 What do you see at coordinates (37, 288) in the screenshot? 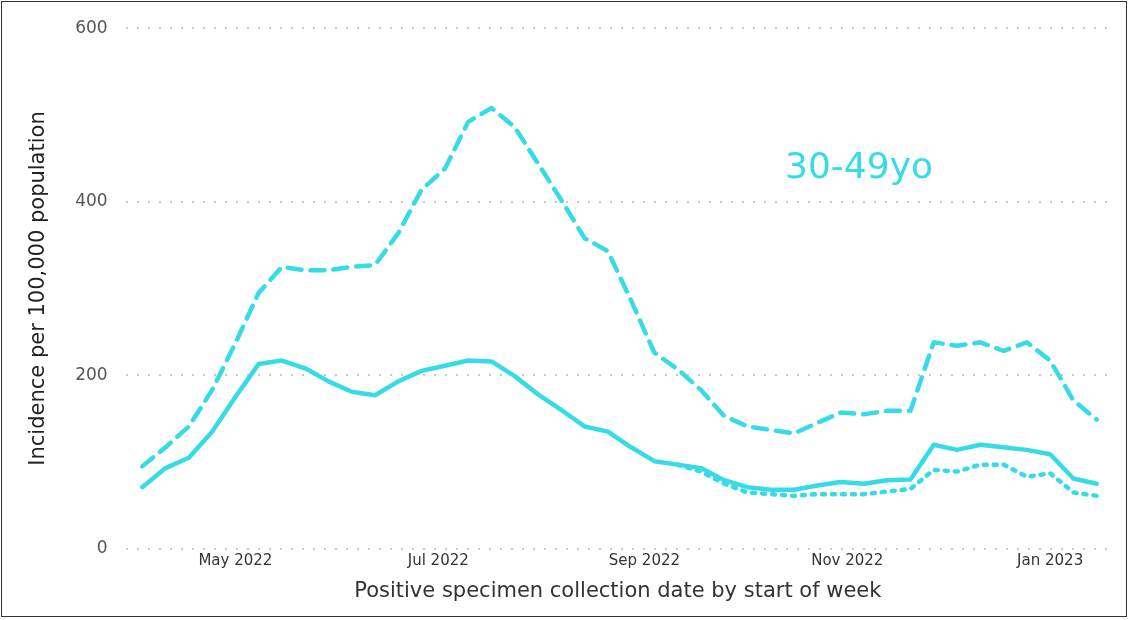
I see `y-axis-title: Incidence per 100,000 population` at bounding box center [37, 288].